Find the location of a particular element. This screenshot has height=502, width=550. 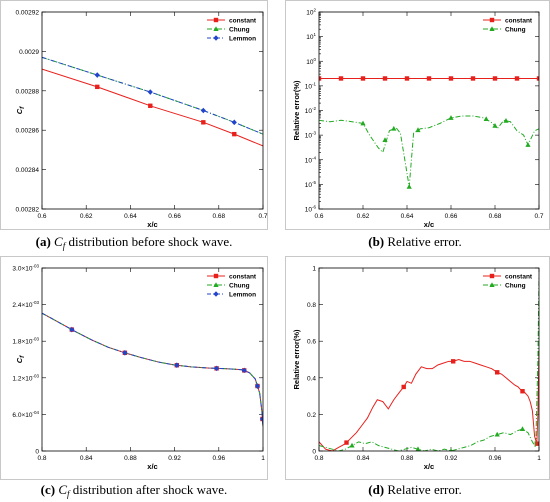

legend-label-Chung: Chung is located at coordinates (515, 285).